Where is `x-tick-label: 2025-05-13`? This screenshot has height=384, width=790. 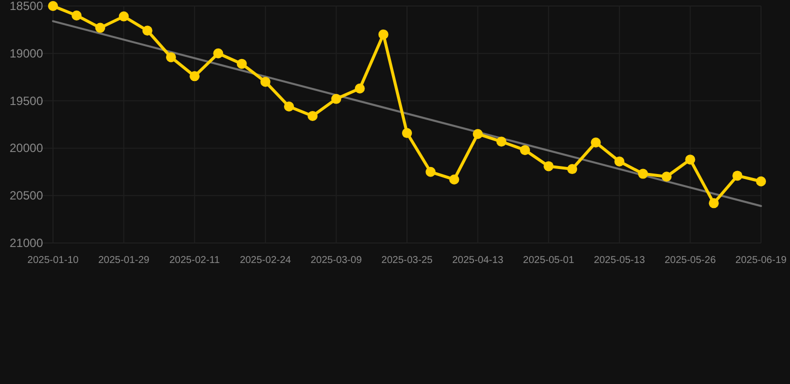
x-tick-label: 2025-05-13 is located at coordinates (620, 260).